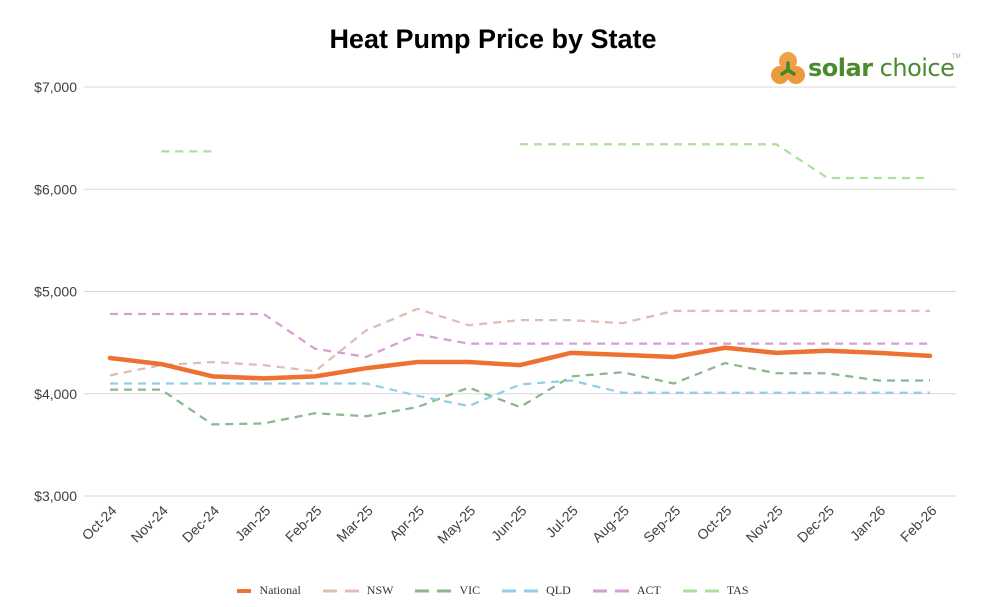  I want to click on solar-choice-logo: solar choice TM, so click(870, 69).